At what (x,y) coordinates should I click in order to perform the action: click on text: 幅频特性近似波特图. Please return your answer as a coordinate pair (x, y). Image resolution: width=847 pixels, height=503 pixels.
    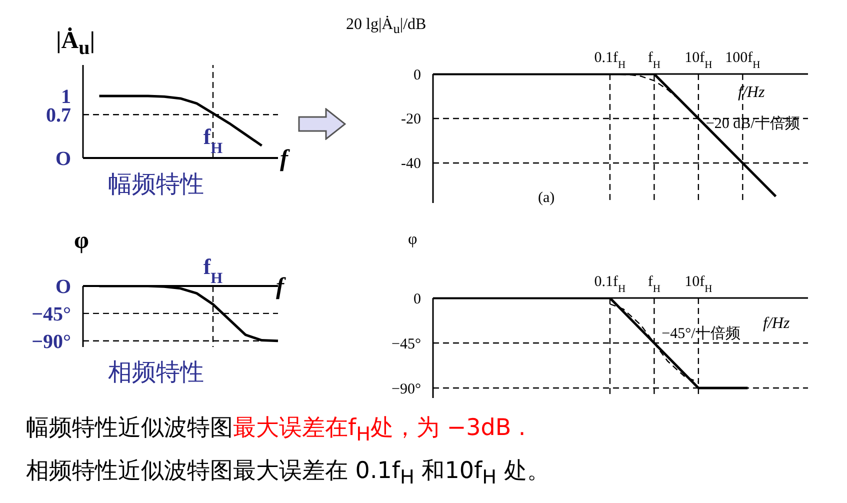
    Looking at the image, I should click on (129, 428).